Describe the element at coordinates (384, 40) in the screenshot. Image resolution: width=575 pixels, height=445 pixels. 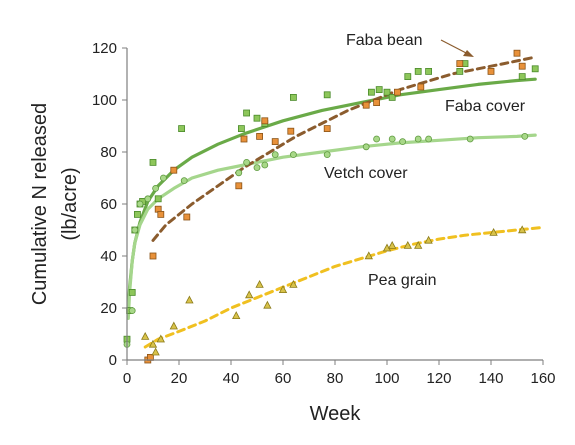
I see `annotation-faba-bean: Faba bean` at that location.